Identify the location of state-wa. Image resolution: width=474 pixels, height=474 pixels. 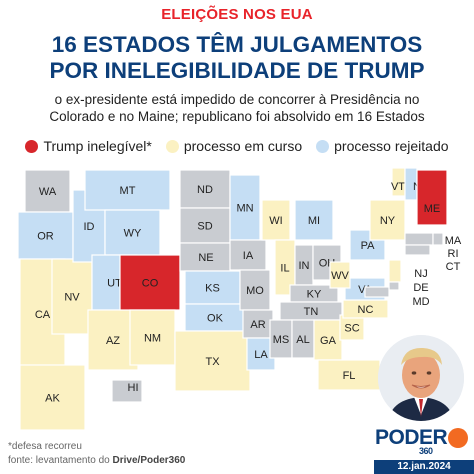
(47, 191).